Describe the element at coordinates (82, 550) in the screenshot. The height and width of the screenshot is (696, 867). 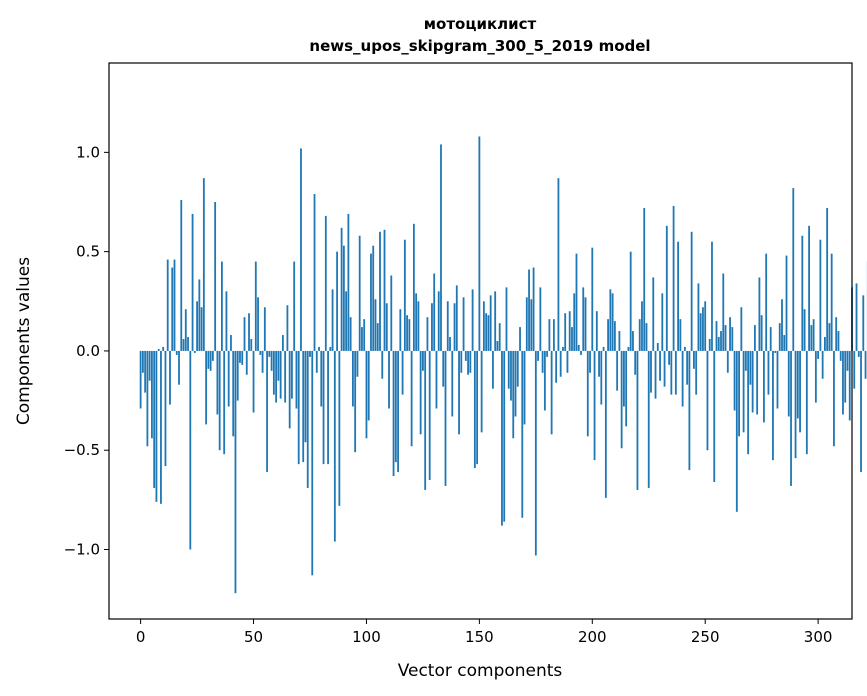
I see `y-tick-label: −1.0` at that location.